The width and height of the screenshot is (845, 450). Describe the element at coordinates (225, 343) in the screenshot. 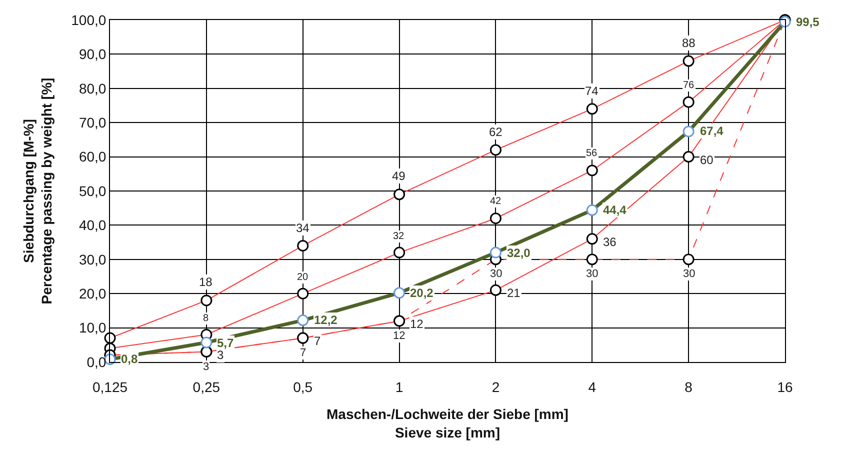

I see `data-label: 5,7` at that location.